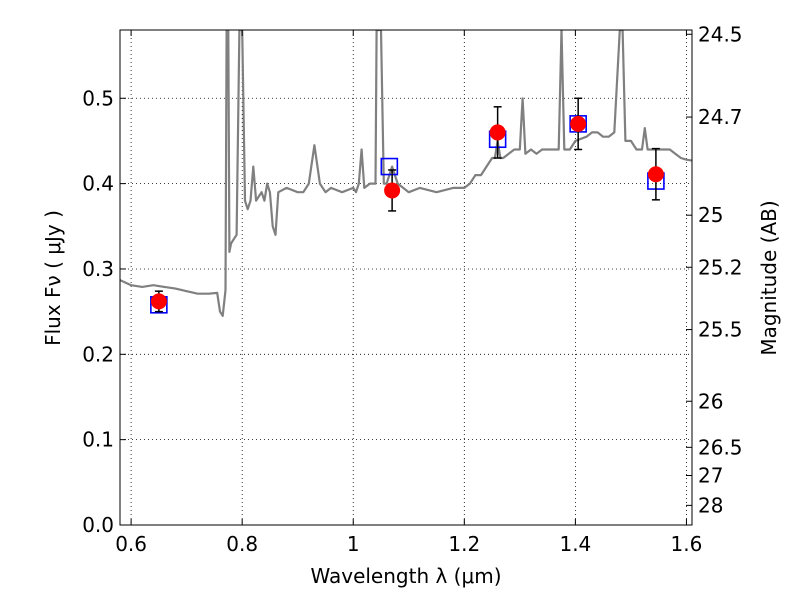 The image size is (800, 600). What do you see at coordinates (98, 98) in the screenshot?
I see `y-tick-label: 0.5` at bounding box center [98, 98].